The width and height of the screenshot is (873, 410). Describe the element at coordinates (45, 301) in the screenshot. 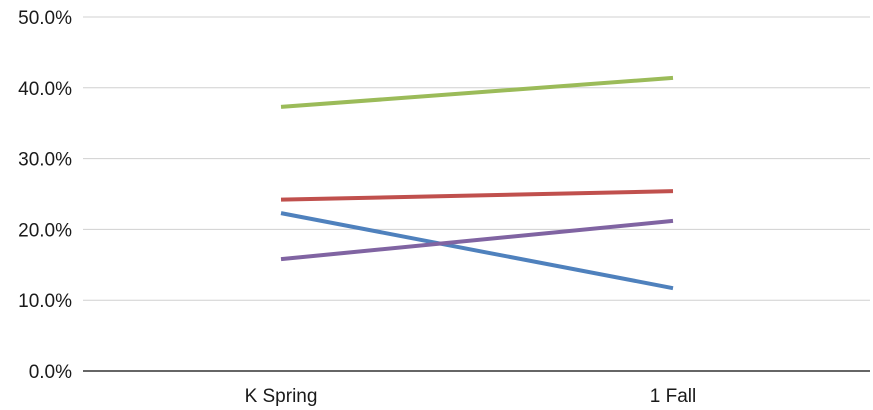

I see `y-tick-label: 10.0%` at that location.